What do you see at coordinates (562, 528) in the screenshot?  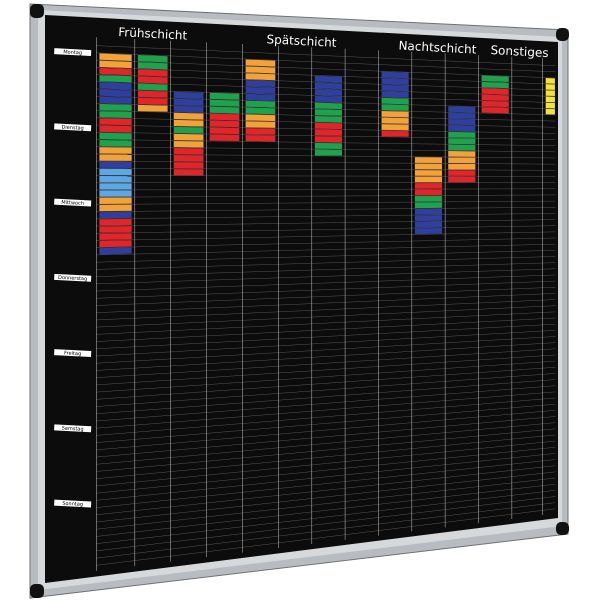 I see `corner` at bounding box center [562, 528].